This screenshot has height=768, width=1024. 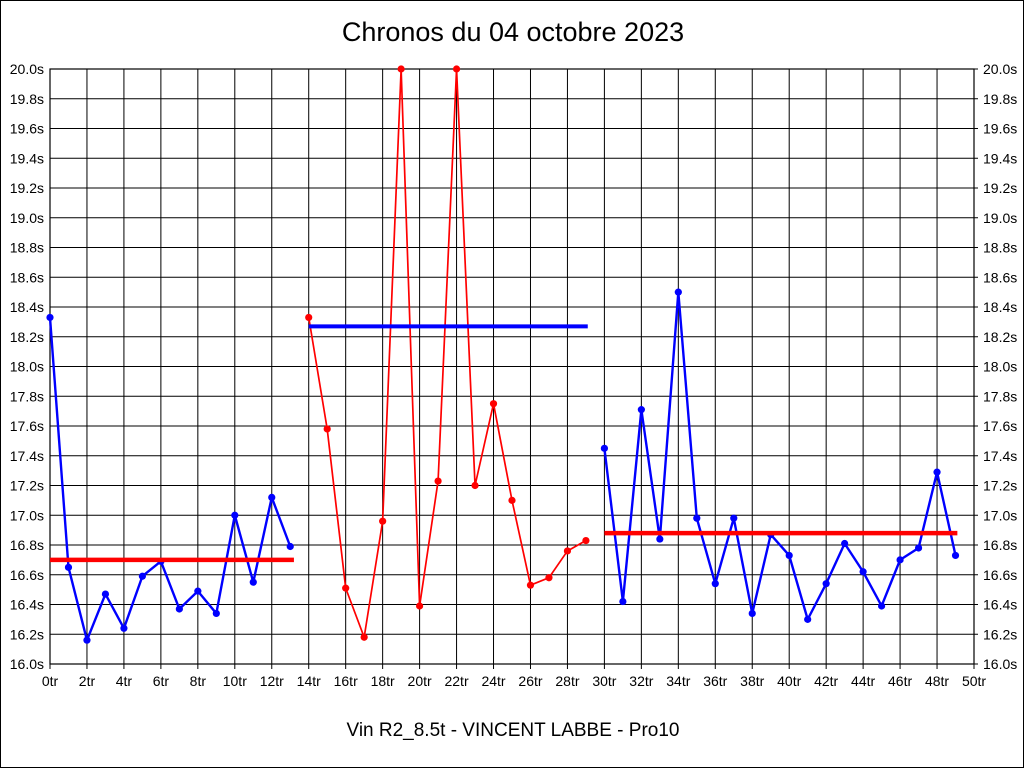 What do you see at coordinates (1000, 396) in the screenshot?
I see `y-tick-label-right: 17.8s` at bounding box center [1000, 396].